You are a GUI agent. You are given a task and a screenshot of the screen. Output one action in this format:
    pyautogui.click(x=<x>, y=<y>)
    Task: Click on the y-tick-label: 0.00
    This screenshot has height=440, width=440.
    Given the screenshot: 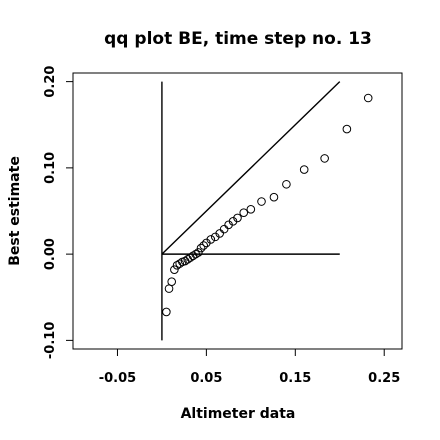 What is the action you would take?
    pyautogui.click(x=50, y=254)
    